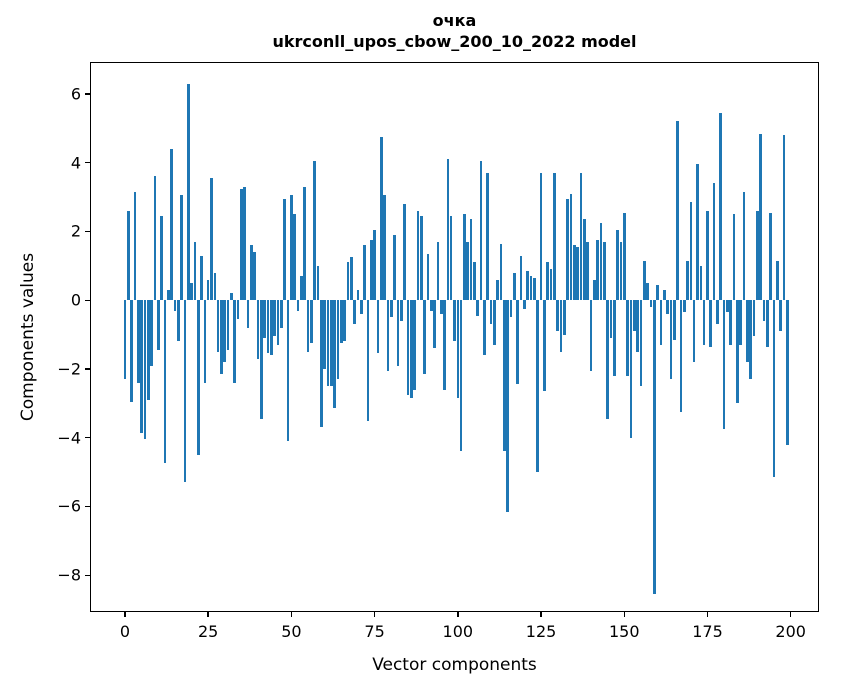 The width and height of the screenshot is (847, 696). Describe the element at coordinates (707, 631) in the screenshot. I see `x-tick-label: 175` at that location.